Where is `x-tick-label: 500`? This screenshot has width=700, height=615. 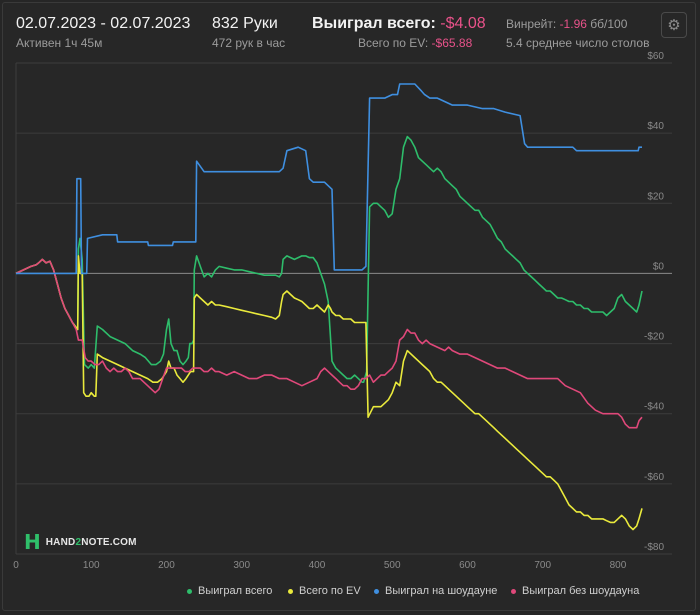 x-tick-label: 500 is located at coordinates (392, 565).